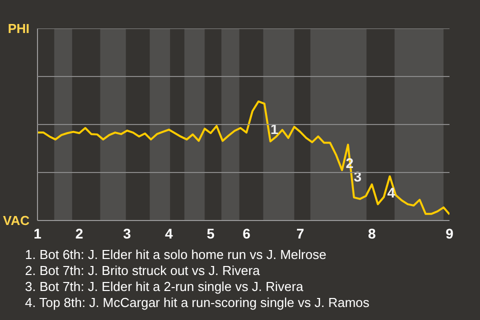  Describe the element at coordinates (168, 234) in the screenshot. I see `x-tick-label: 4` at that location.